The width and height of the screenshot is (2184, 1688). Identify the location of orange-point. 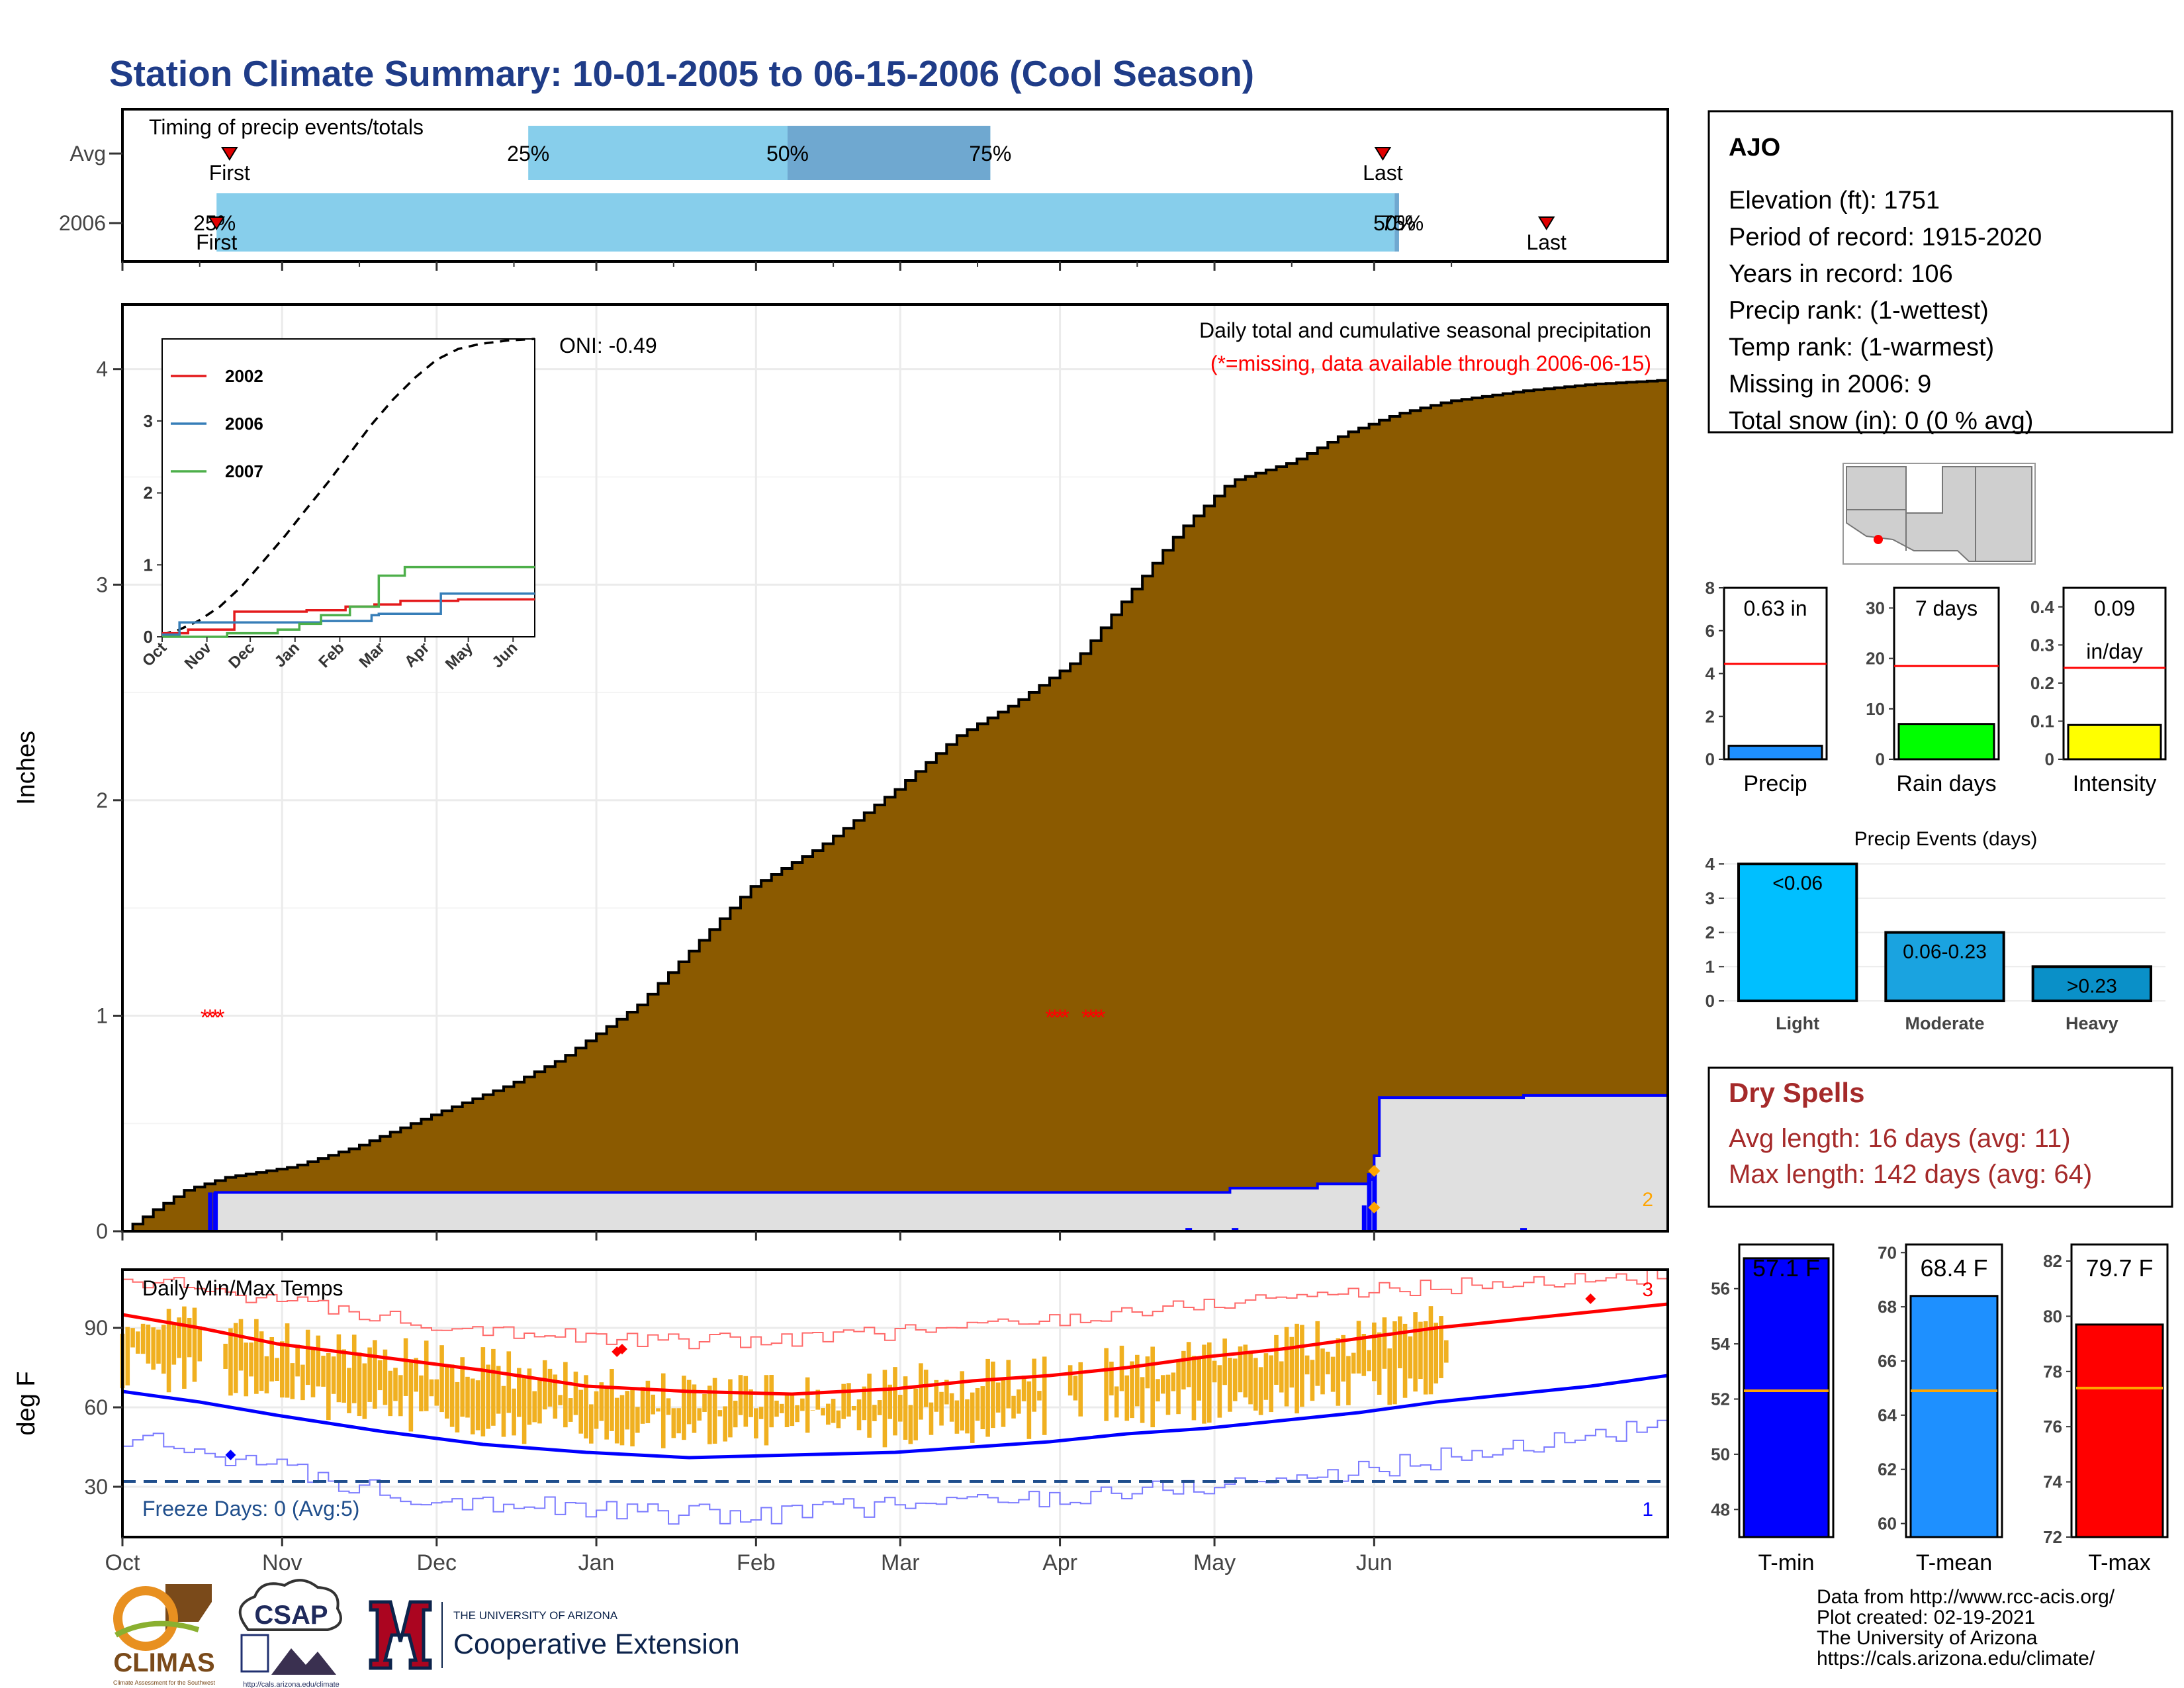
(1374, 1207).